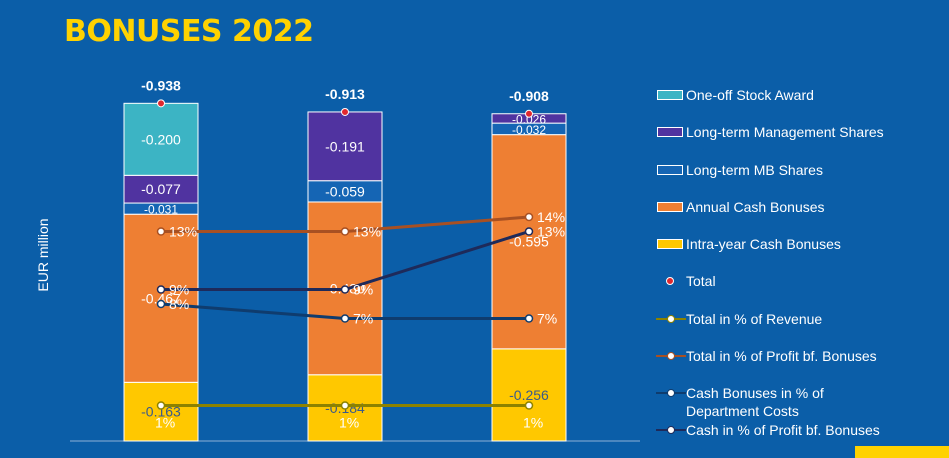 This screenshot has height=458, width=949. I want to click on legend-item: Total in % of Profit bf. Bonuses, so click(766, 356).